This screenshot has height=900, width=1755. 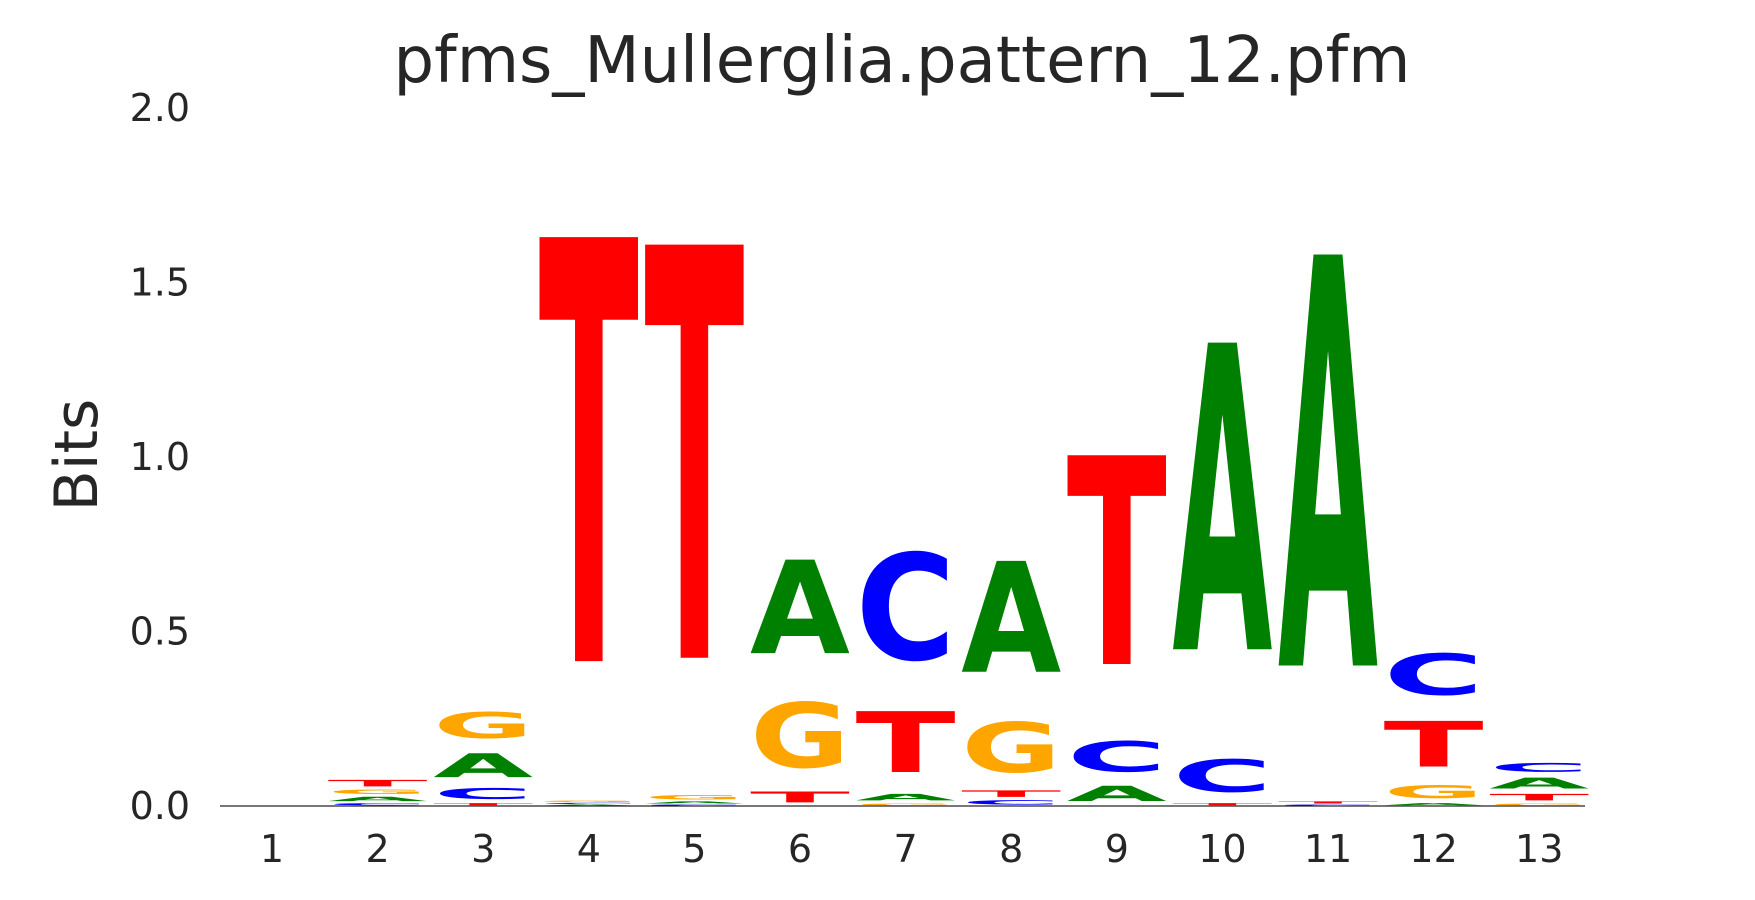 What do you see at coordinates (589, 849) in the screenshot?
I see `x-tick-label: 4` at bounding box center [589, 849].